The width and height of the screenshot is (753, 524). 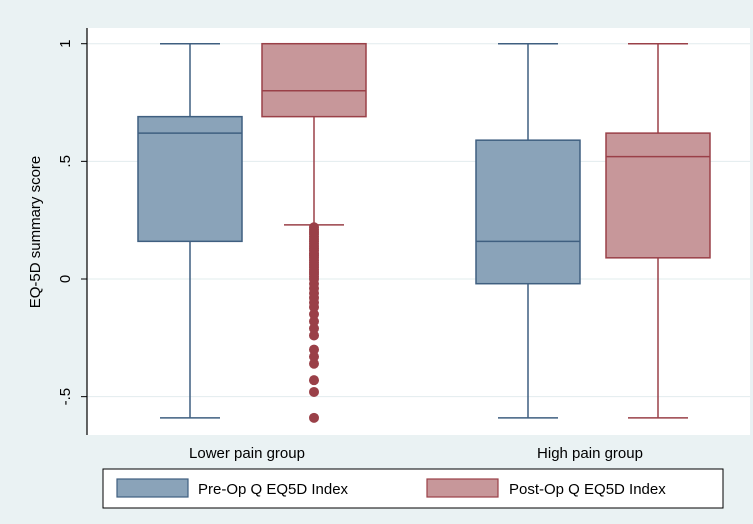 I want to click on x-axis-labels: Lower pain group High pain group, so click(x=416, y=453).